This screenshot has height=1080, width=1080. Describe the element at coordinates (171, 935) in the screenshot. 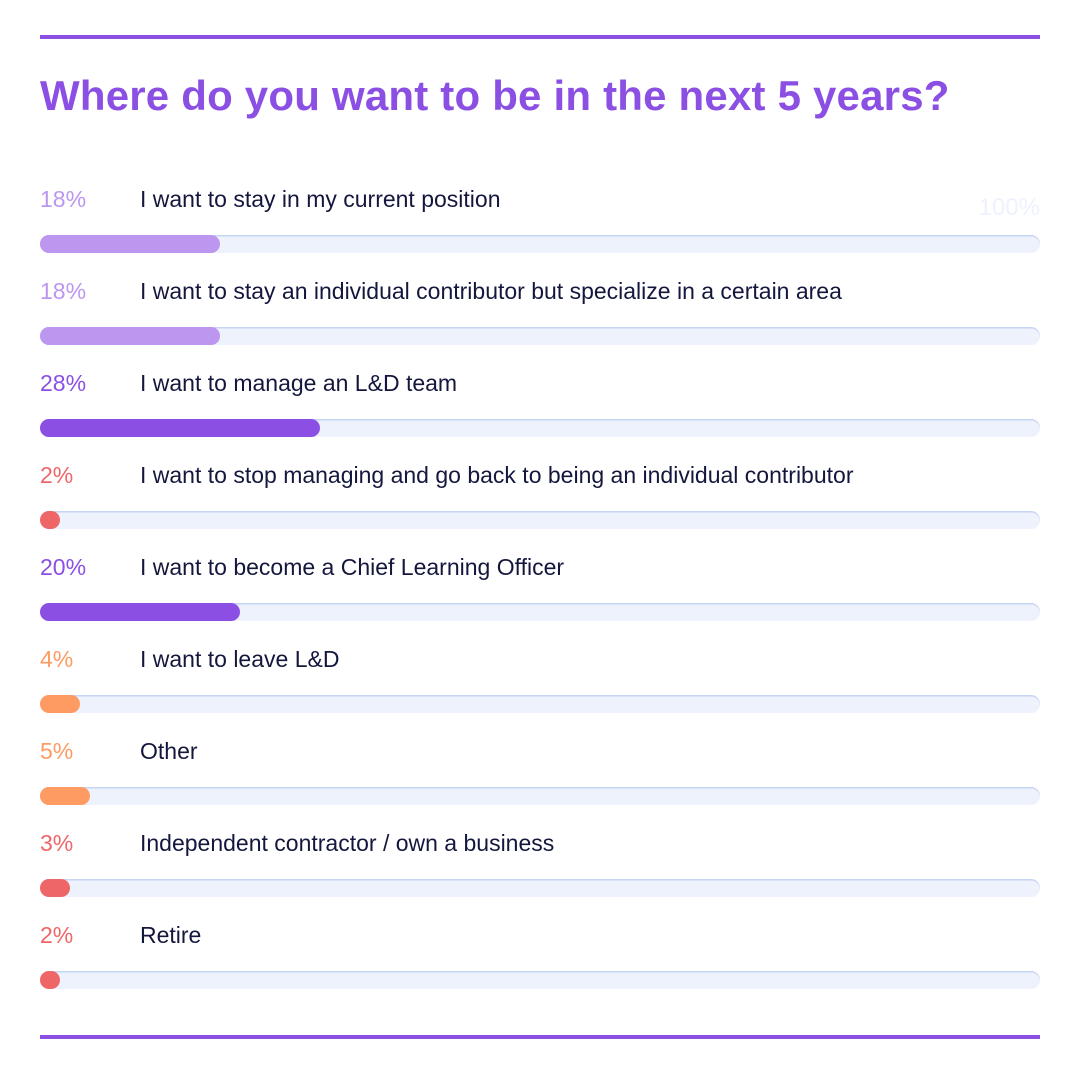

I see `bar-label: Retire` at that location.